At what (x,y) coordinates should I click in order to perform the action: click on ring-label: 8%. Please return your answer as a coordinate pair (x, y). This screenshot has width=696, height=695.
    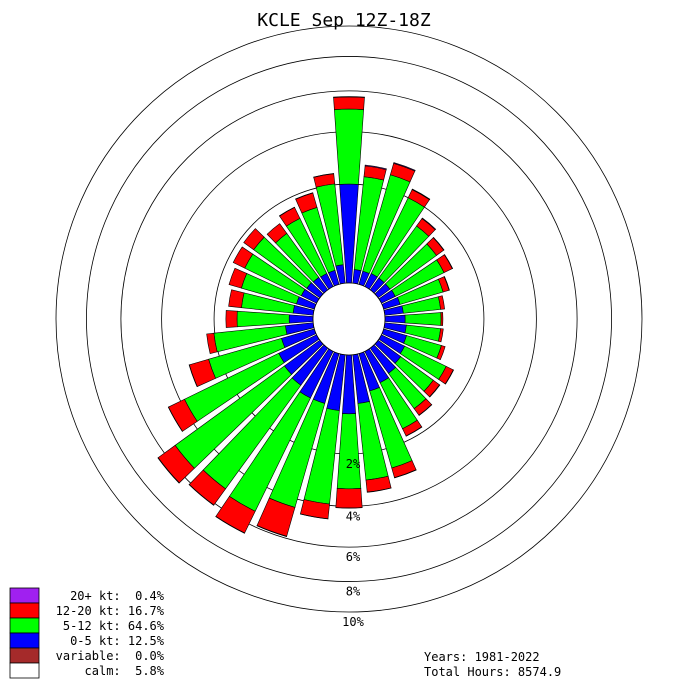
    Looking at the image, I should click on (353, 592).